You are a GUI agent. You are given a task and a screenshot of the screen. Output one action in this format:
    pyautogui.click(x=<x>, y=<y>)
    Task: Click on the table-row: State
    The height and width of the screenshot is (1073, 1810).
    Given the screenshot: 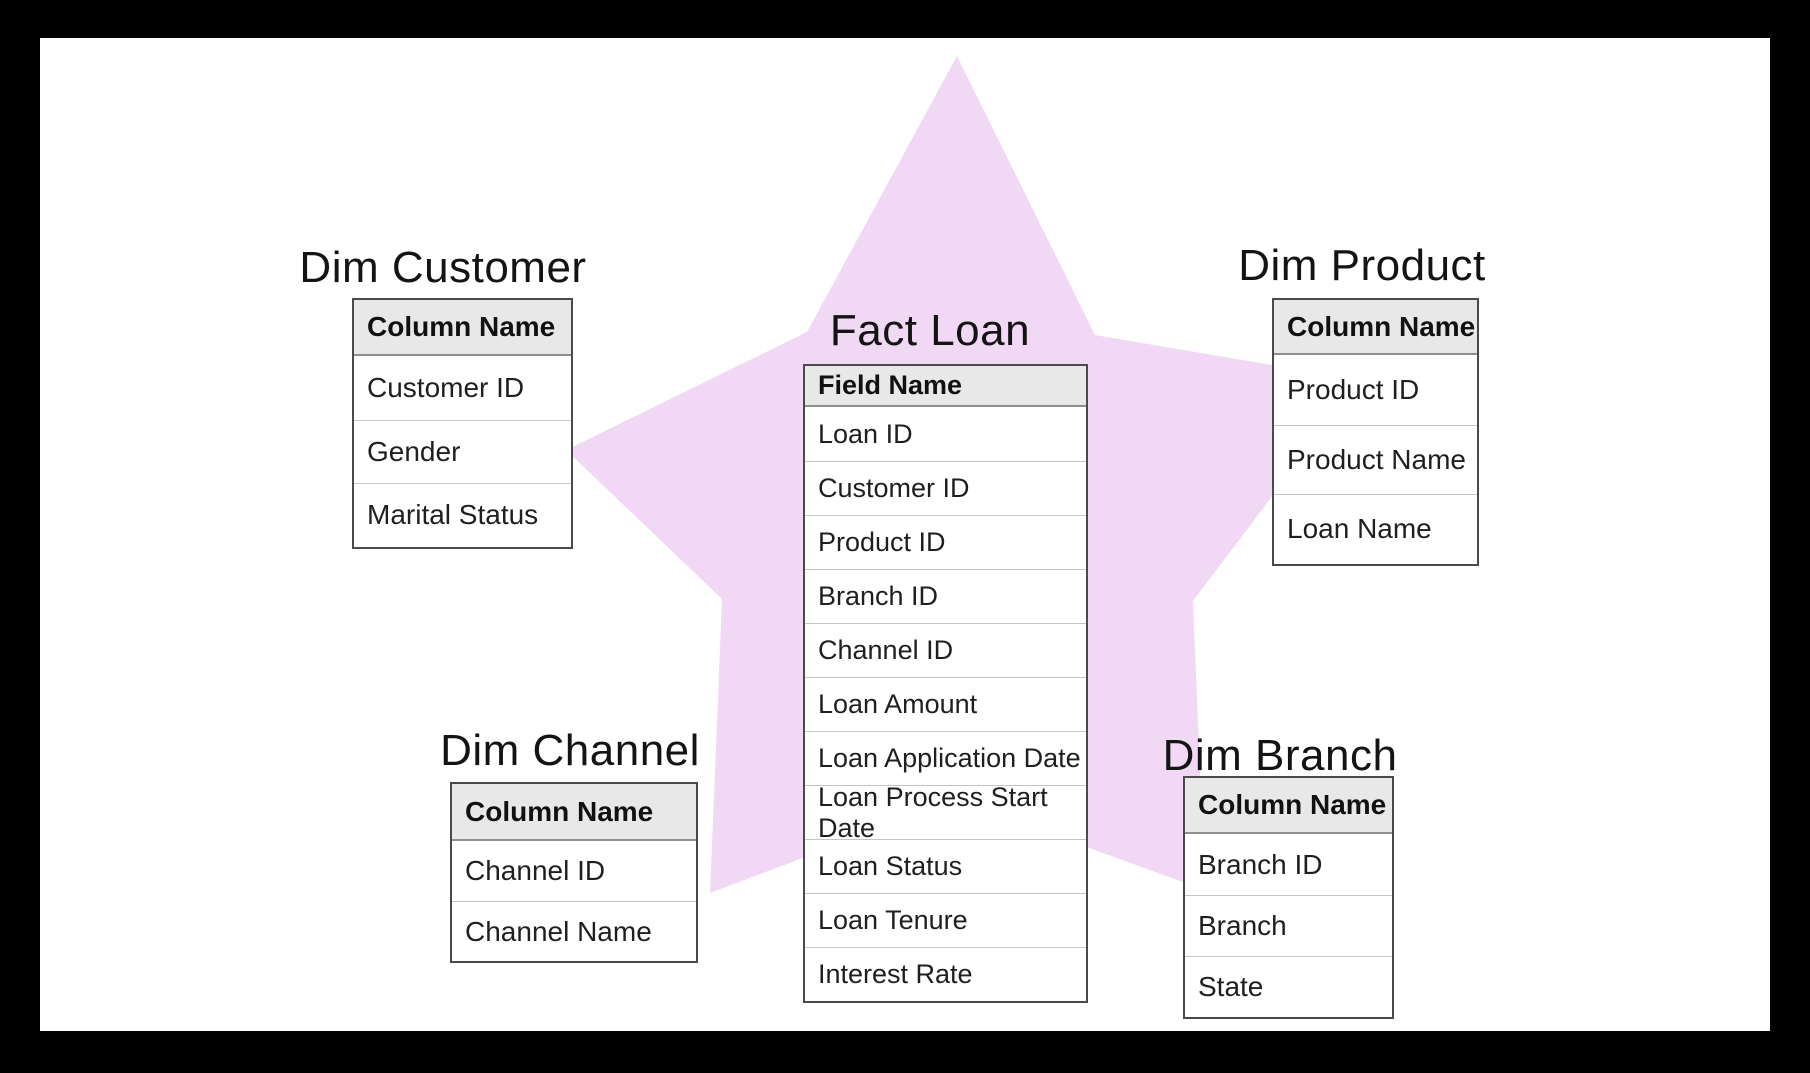 What is the action you would take?
    pyautogui.click(x=1288, y=986)
    